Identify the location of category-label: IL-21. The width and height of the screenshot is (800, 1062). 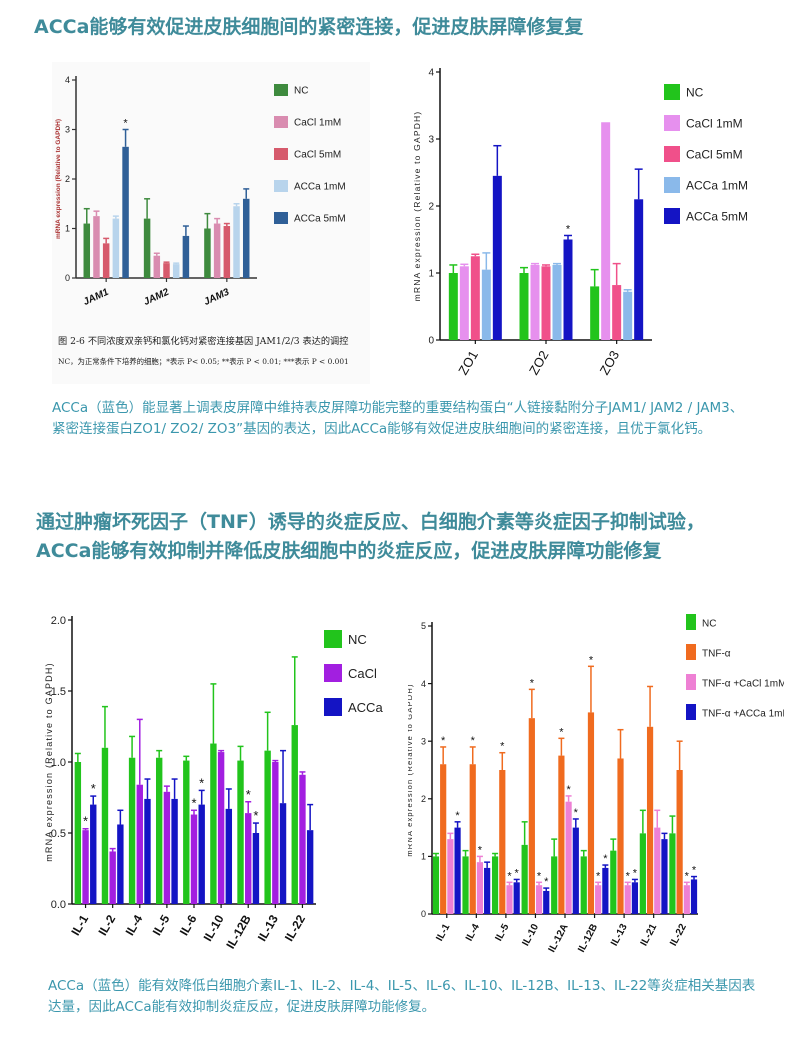
(649, 935).